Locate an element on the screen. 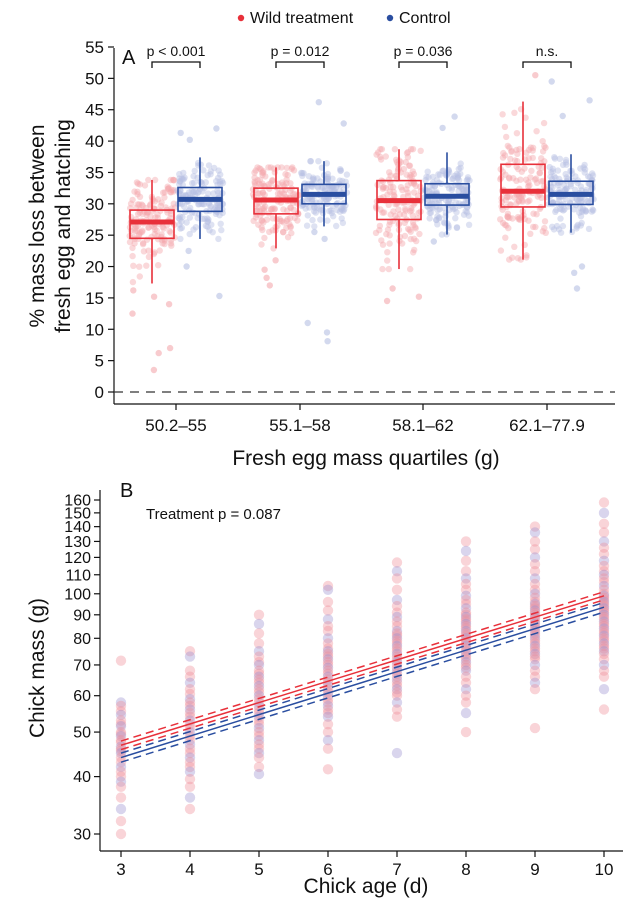 This screenshot has height=907, width=625. legend-control-label: Control is located at coordinates (425, 18).